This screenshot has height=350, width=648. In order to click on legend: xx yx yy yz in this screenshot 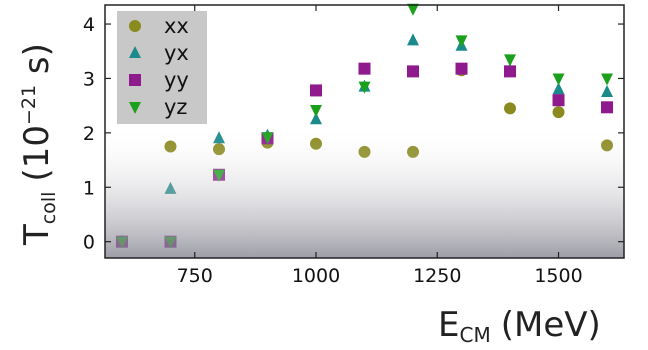, I will do `click(162, 67)`.